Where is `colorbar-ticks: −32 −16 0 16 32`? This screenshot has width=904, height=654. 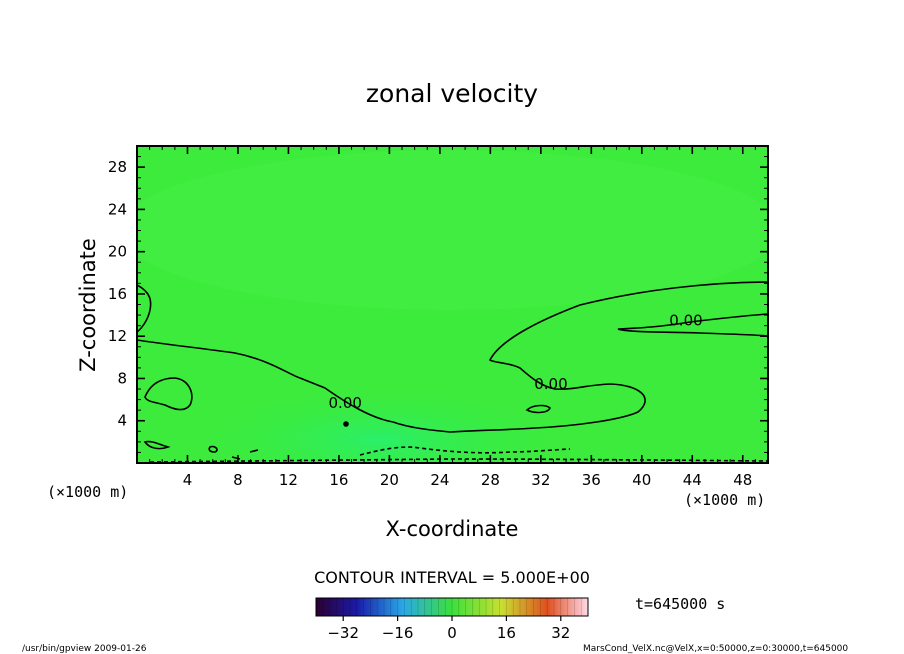
colorbar-ticks: −32 −16 0 16 32 is located at coordinates (448, 629).